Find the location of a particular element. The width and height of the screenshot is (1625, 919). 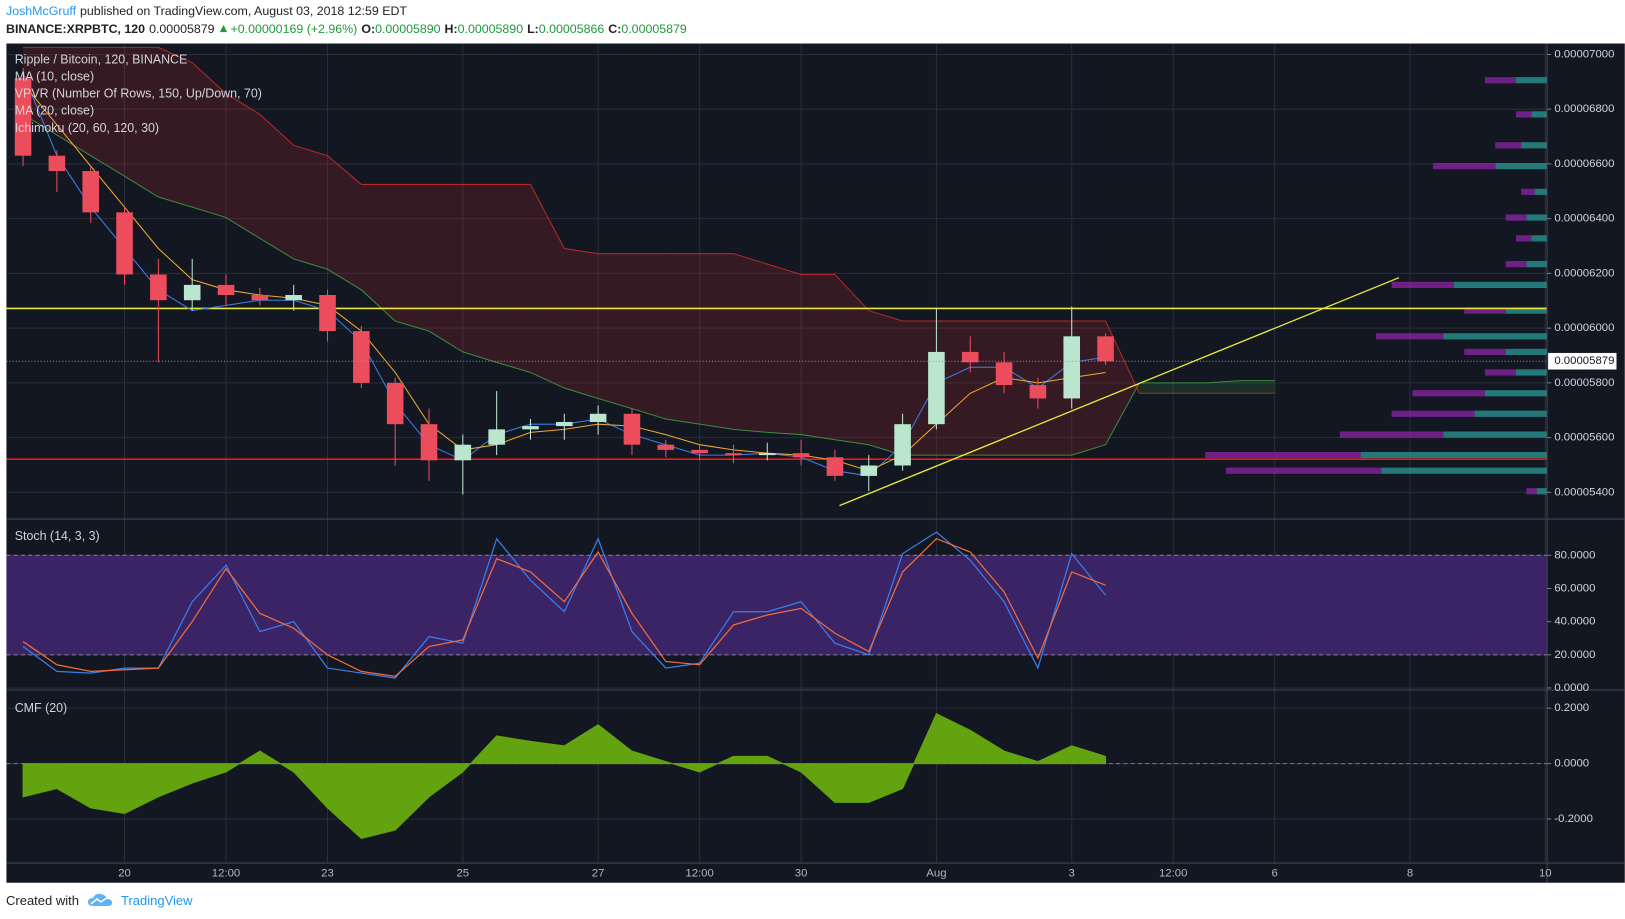

ohlc-key: L: is located at coordinates (533, 29).